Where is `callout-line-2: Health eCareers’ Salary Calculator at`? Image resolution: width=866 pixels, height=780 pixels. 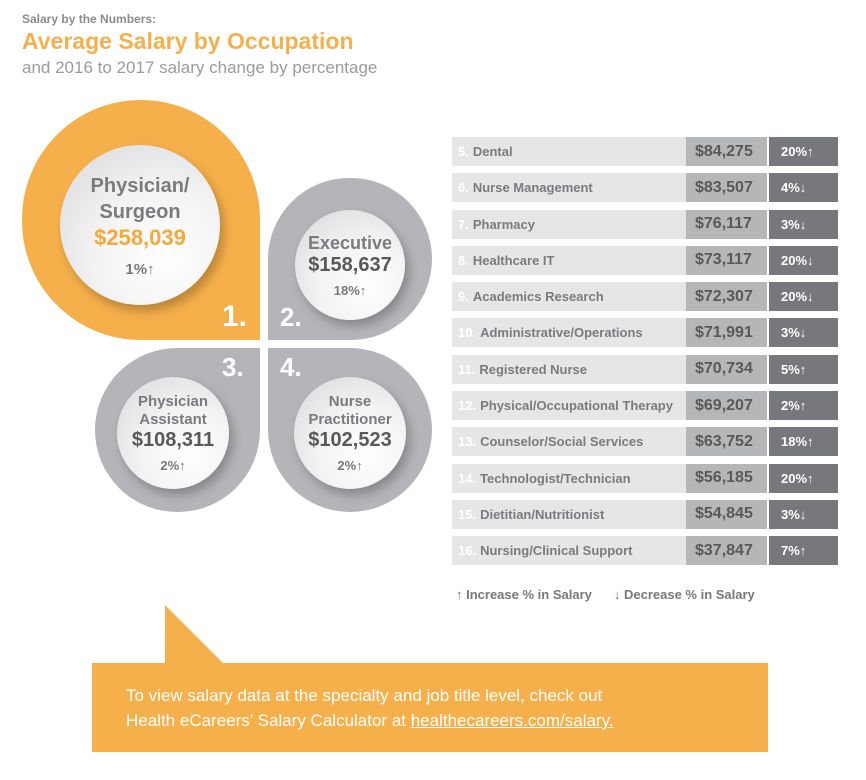
callout-line-2: Health eCareers’ Salary Calculator at is located at coordinates (268, 720).